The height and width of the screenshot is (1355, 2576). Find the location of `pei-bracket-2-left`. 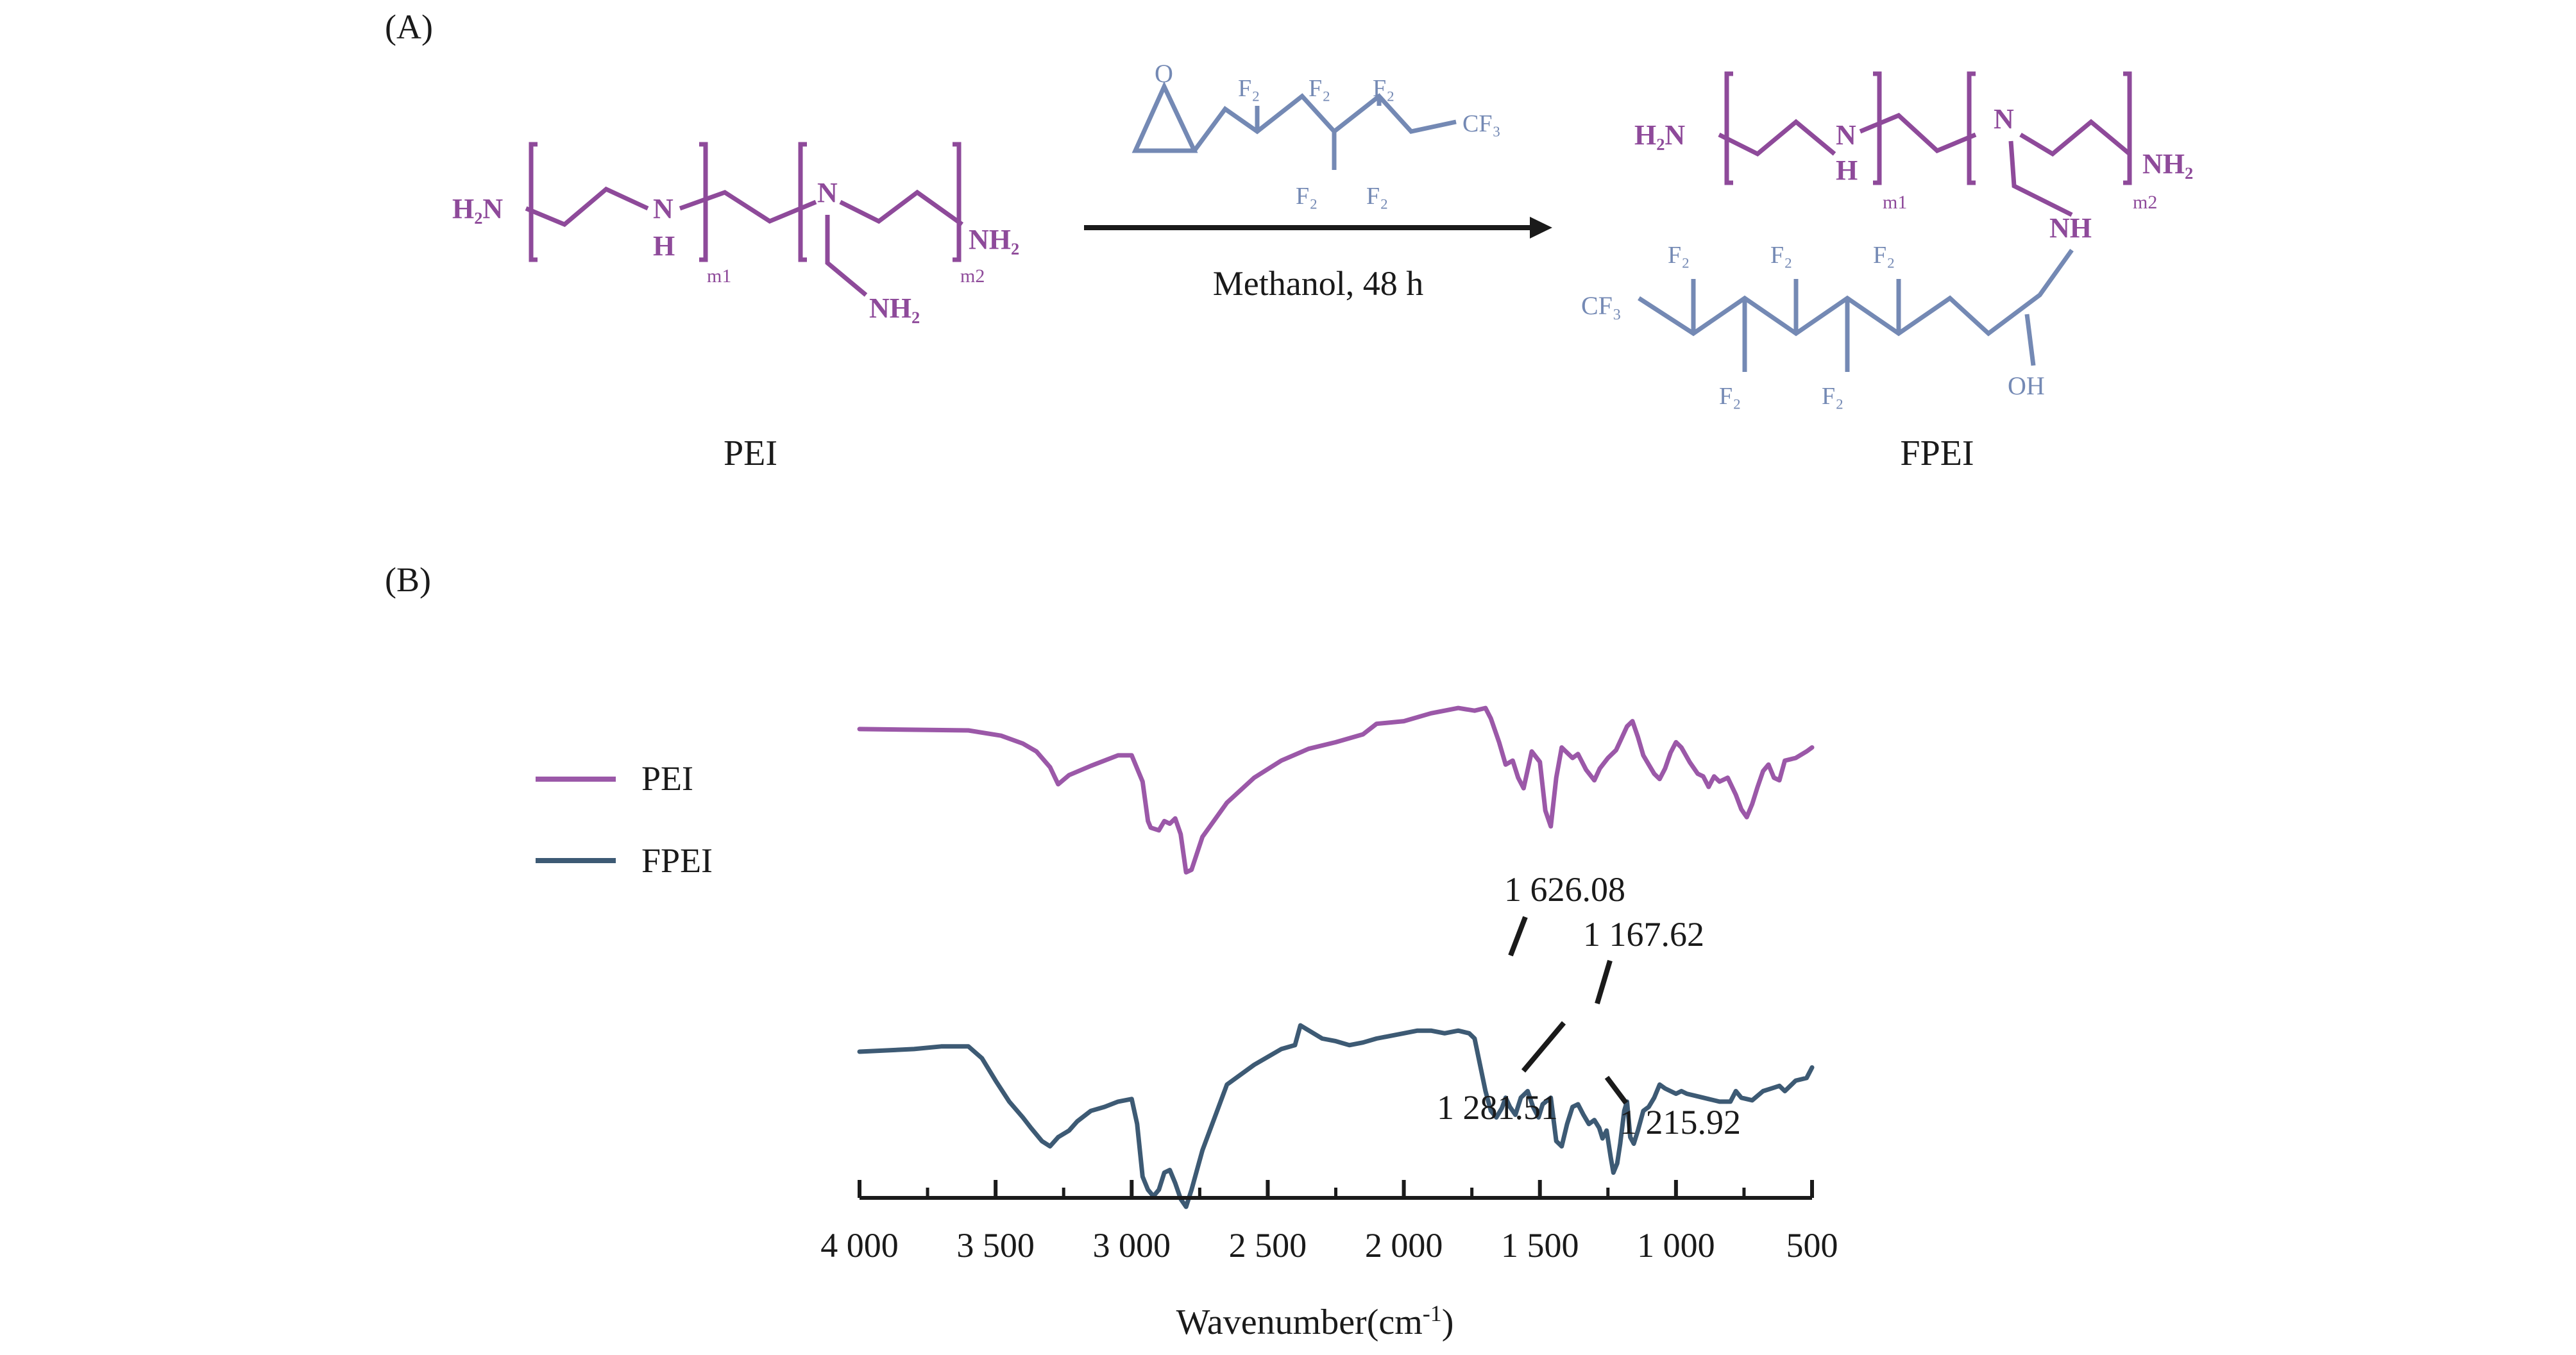

pei-bracket-2-left is located at coordinates (802, 202).